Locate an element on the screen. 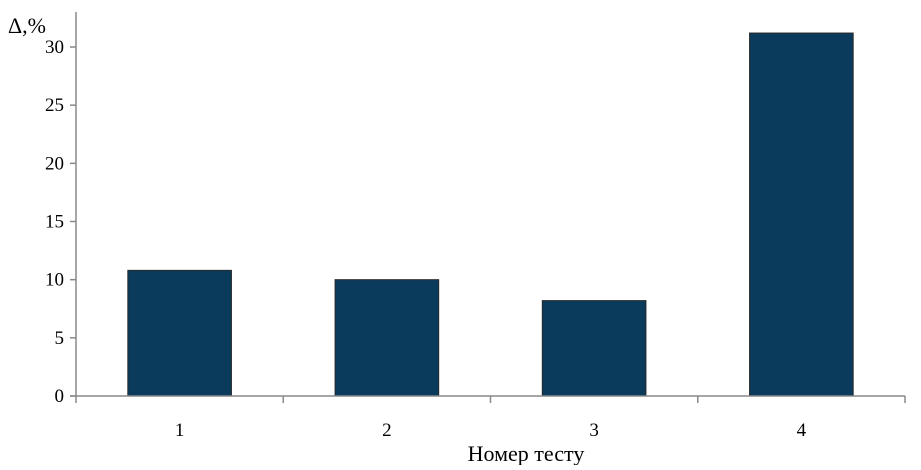 The image size is (921, 470). y-axis-title: Δ,% is located at coordinates (27, 25).